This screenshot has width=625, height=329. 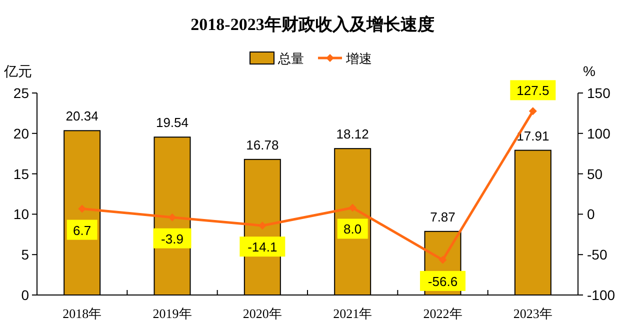 What do you see at coordinates (25, 254) in the screenshot?
I see `y-tick-label: 5` at bounding box center [25, 254].